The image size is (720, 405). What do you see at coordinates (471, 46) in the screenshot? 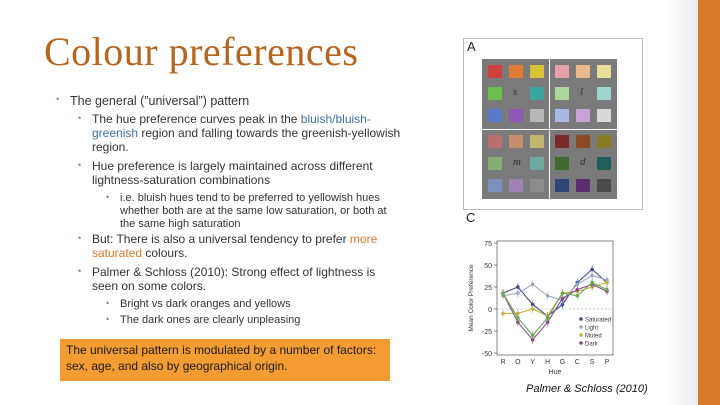
I see `panel-label-a: A` at bounding box center [471, 46].